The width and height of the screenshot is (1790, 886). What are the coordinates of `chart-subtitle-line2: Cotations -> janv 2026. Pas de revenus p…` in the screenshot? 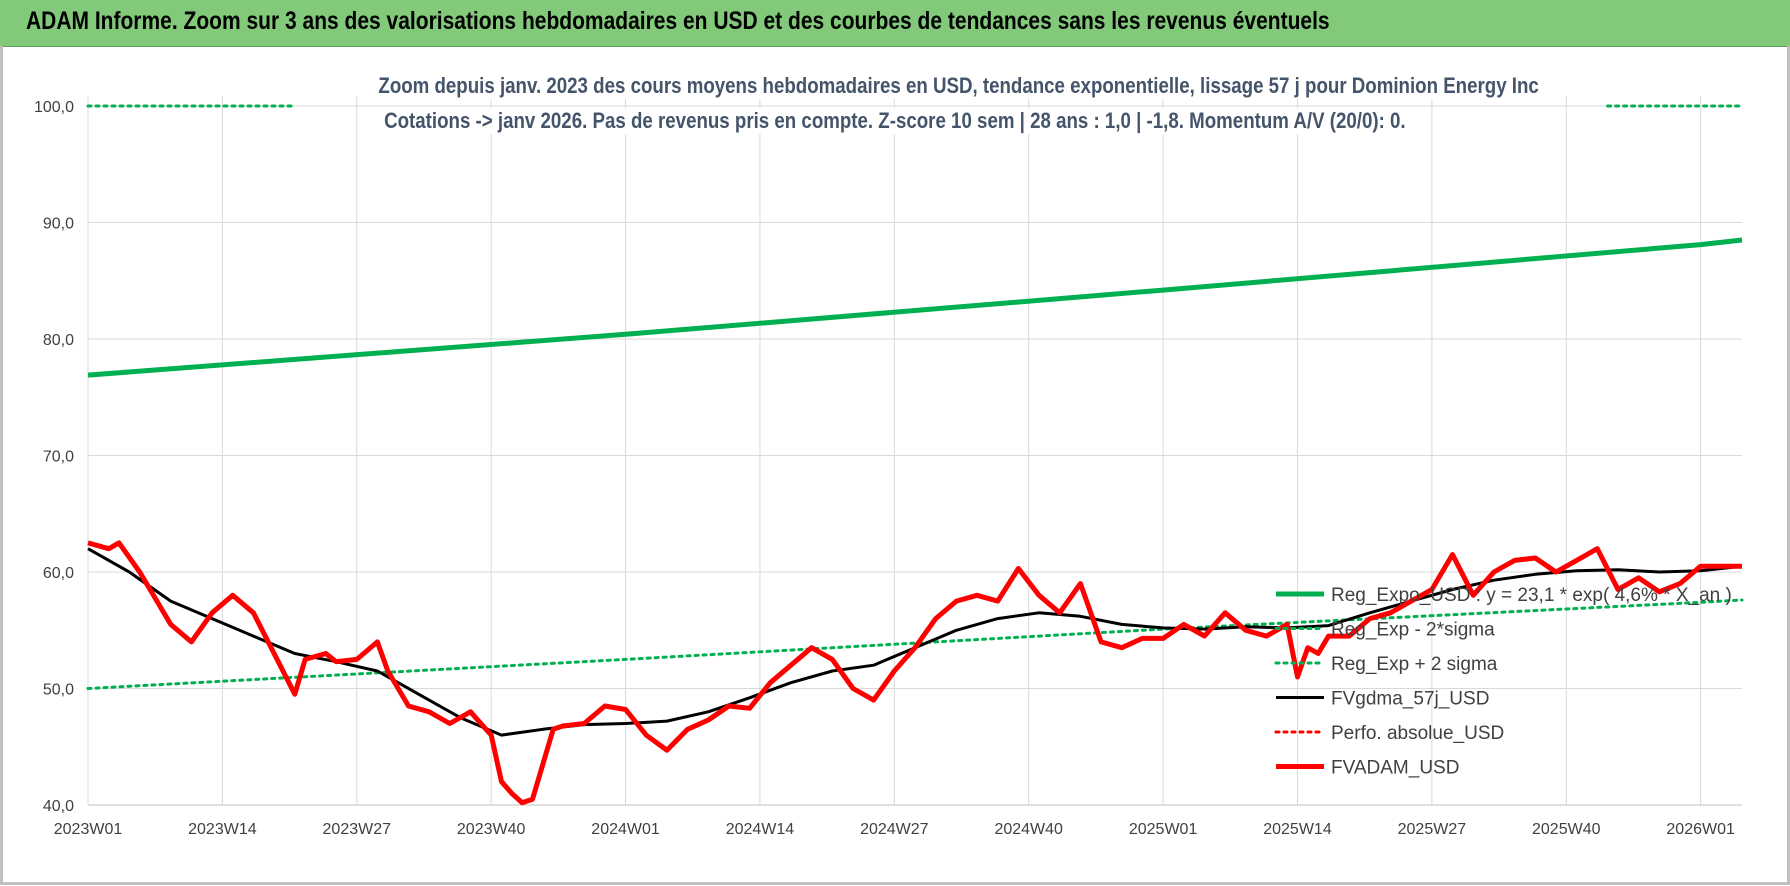 It's located at (895, 121).